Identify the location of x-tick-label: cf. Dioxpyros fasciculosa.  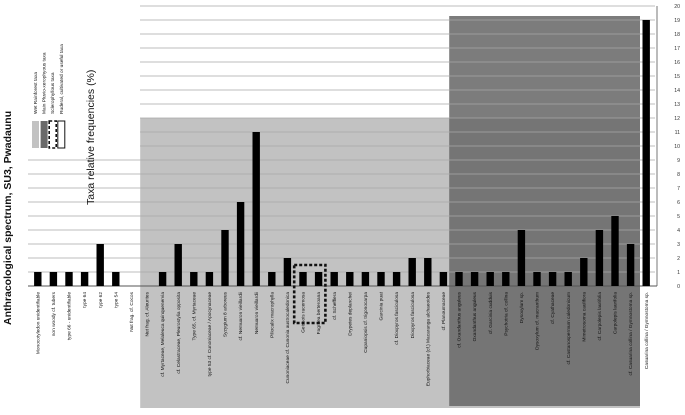
(397, 318).